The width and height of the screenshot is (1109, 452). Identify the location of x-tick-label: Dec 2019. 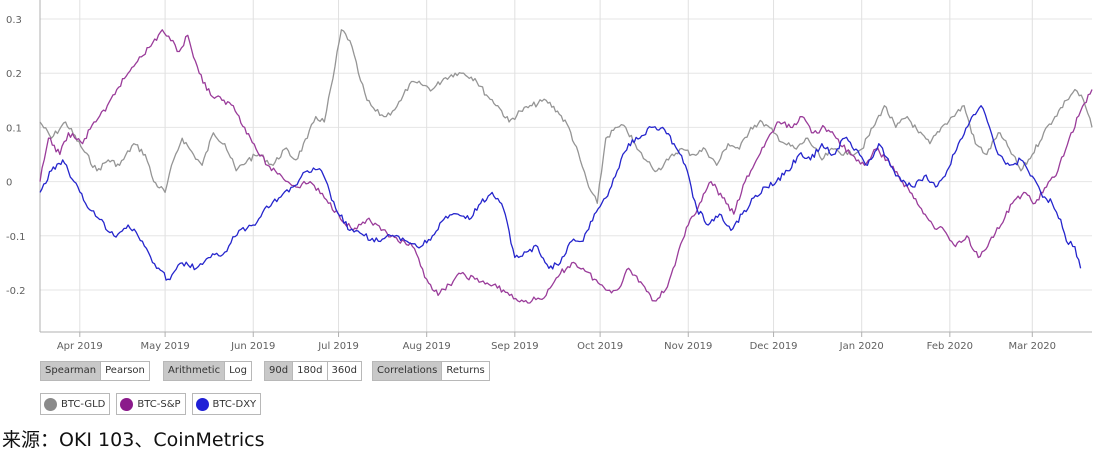
(774, 346).